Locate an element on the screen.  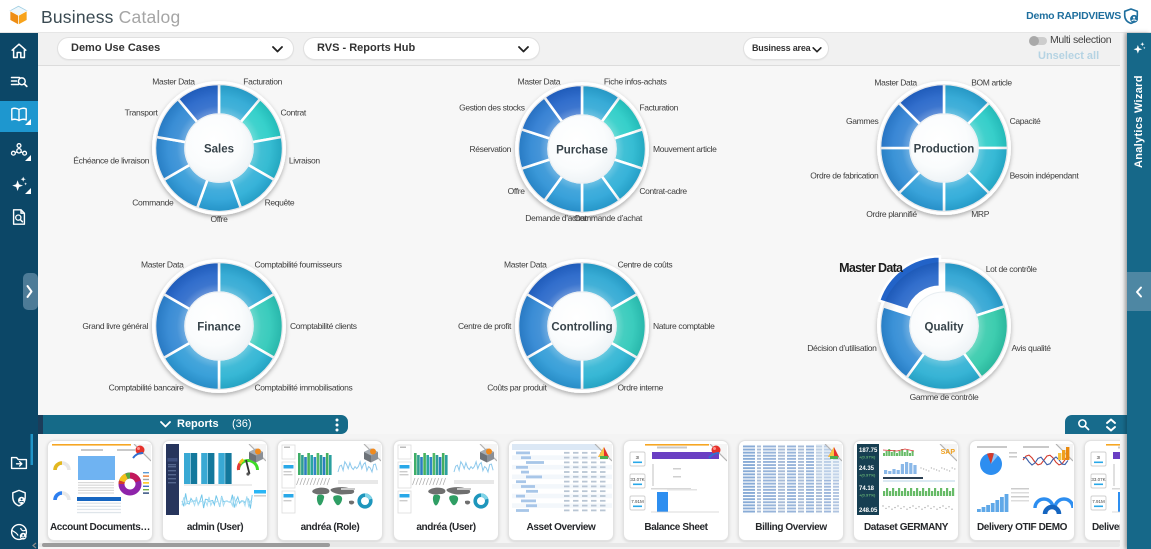
svg-text: Centre de profit is located at coordinates (485, 326).